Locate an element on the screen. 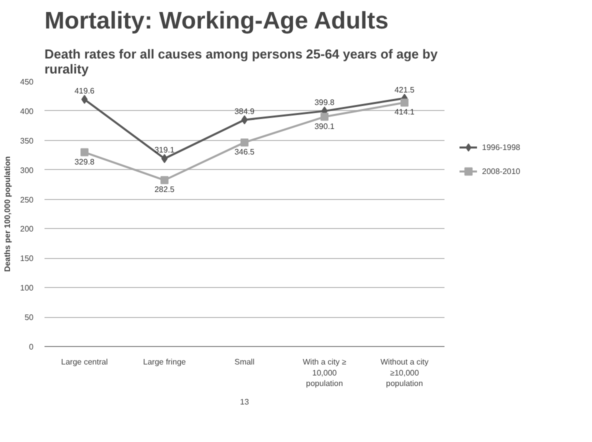 Image resolution: width=592 pixels, height=442 pixels. x-tick-label: Without a city ≥10,000 population is located at coordinates (404, 373).